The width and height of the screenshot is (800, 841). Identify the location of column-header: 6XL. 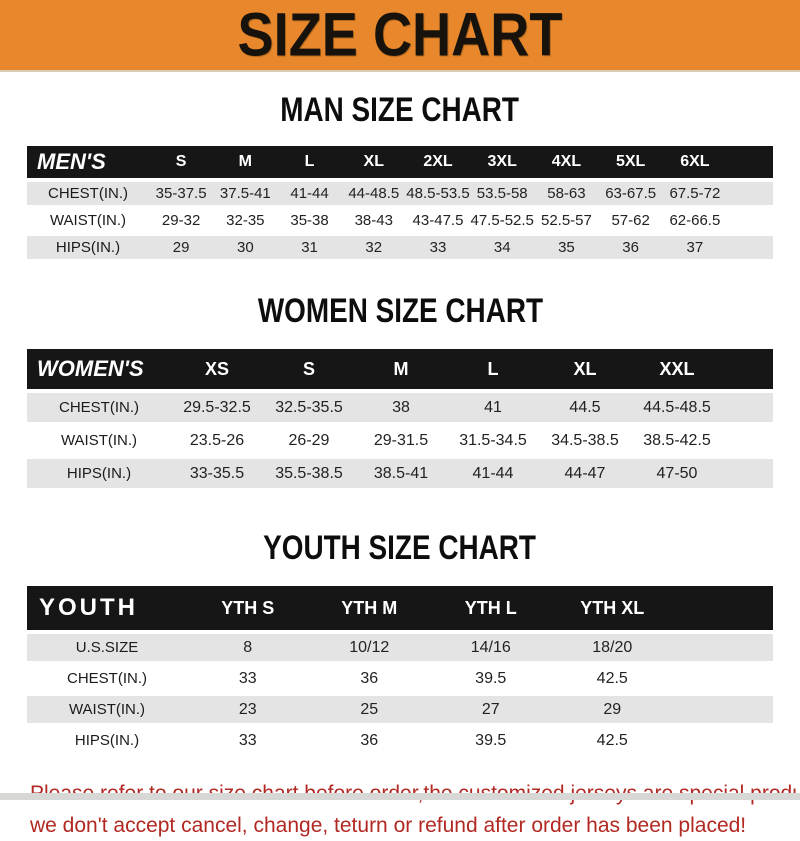
(695, 162).